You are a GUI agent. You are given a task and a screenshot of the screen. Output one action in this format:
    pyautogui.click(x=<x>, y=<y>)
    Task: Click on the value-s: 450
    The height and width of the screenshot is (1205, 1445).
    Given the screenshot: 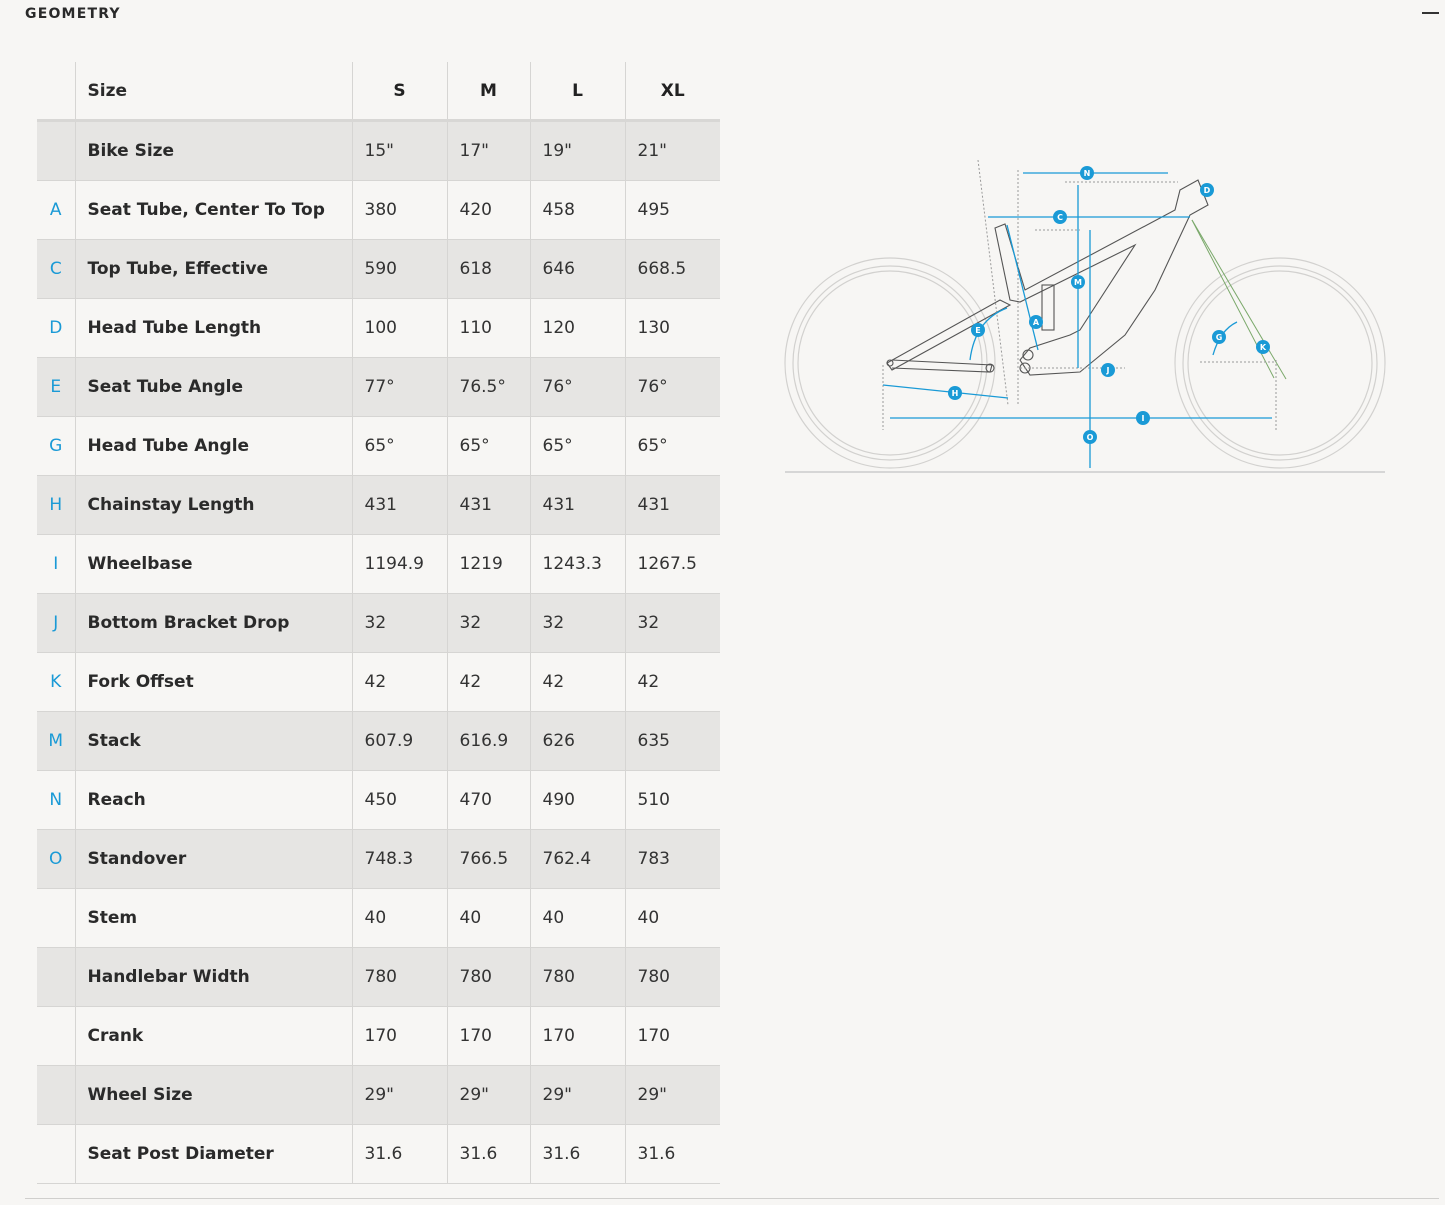 What is the action you would take?
    pyautogui.click(x=399, y=800)
    